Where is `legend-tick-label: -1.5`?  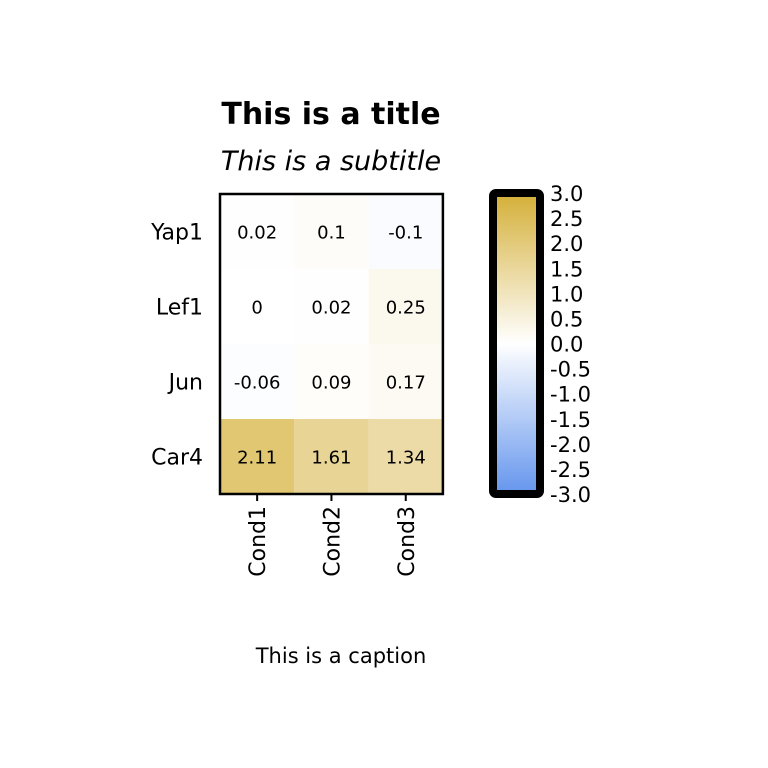
legend-tick-label: -1.5 is located at coordinates (570, 420).